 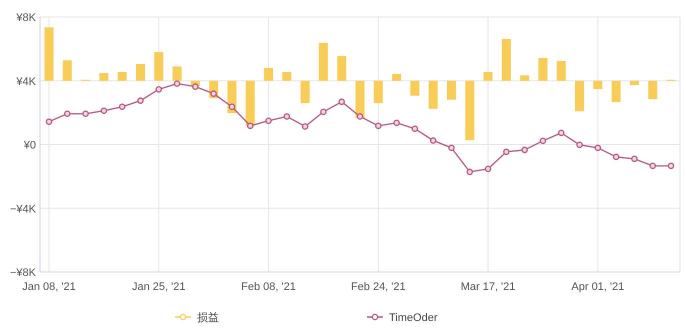 I want to click on y-tick-label: ¥8K, so click(x=26, y=18).